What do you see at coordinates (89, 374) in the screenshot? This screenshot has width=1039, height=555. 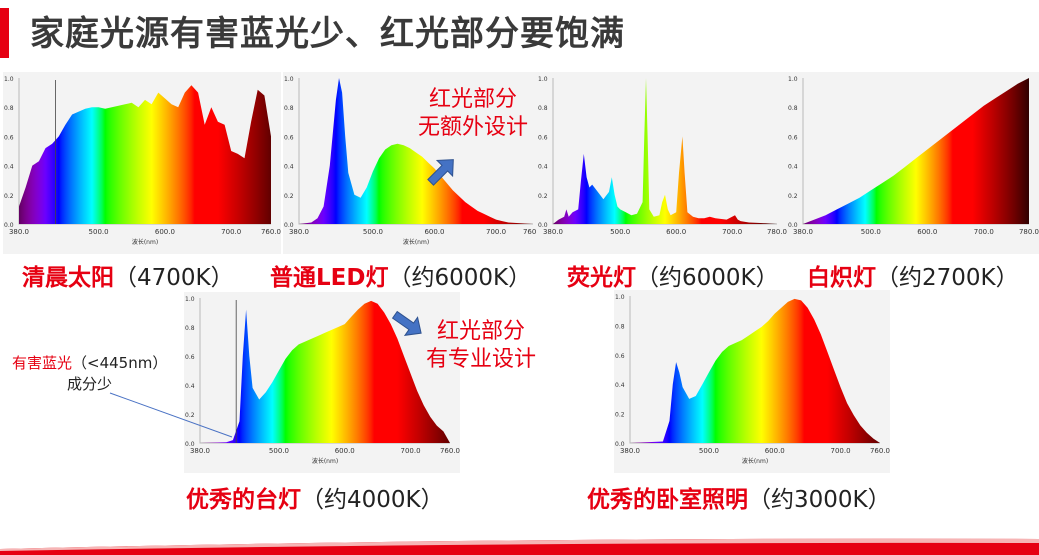 I see `harmful-blue-note: 有害蓝光（<445nm） 成分少` at bounding box center [89, 374].